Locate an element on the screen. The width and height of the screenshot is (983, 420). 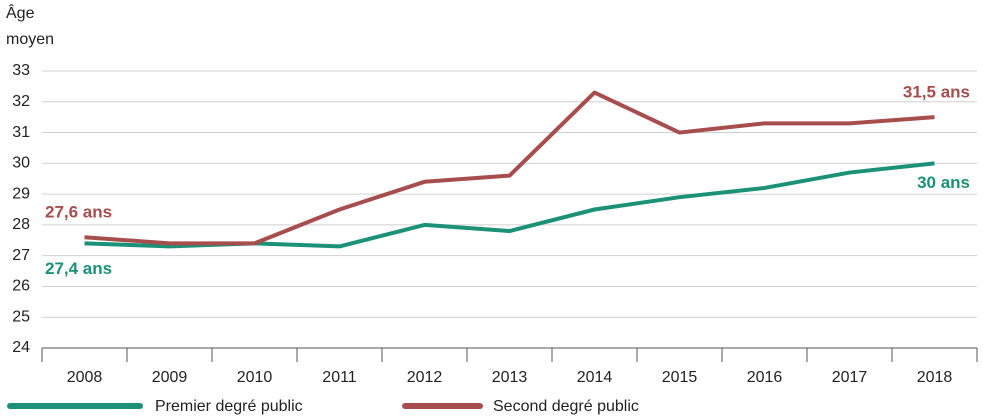
y-tick-label: 24 is located at coordinates (21, 347).